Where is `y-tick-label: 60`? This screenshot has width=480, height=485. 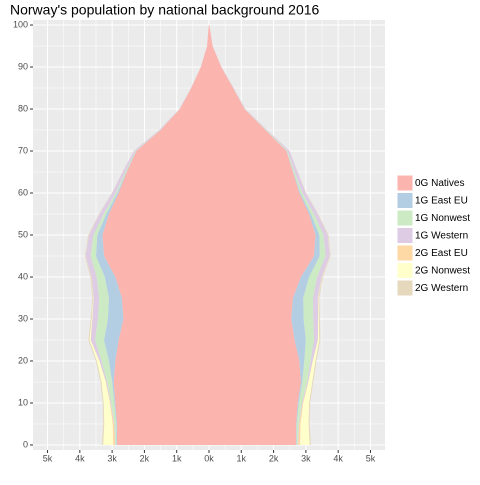
y-tick-label: 60 is located at coordinates (23, 192).